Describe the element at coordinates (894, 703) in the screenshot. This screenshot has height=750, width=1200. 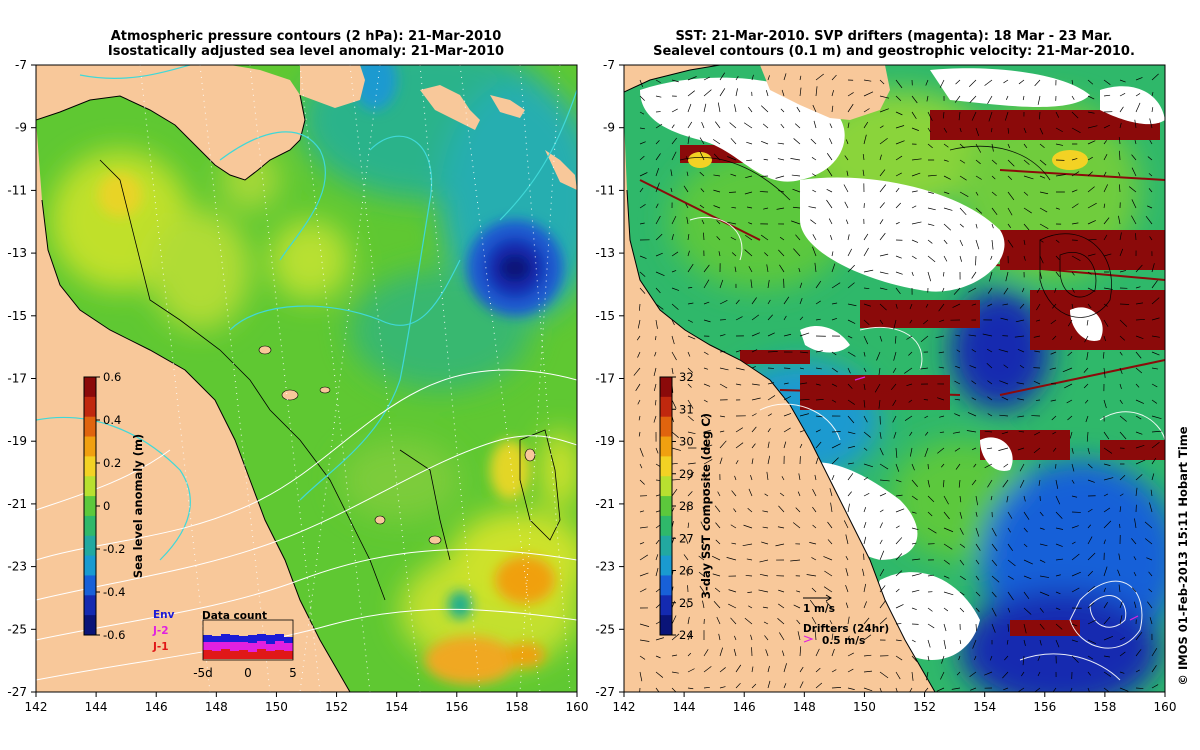
I see `right-x-axis: 142 144 146 148 150 152 154 156 158 160` at that location.